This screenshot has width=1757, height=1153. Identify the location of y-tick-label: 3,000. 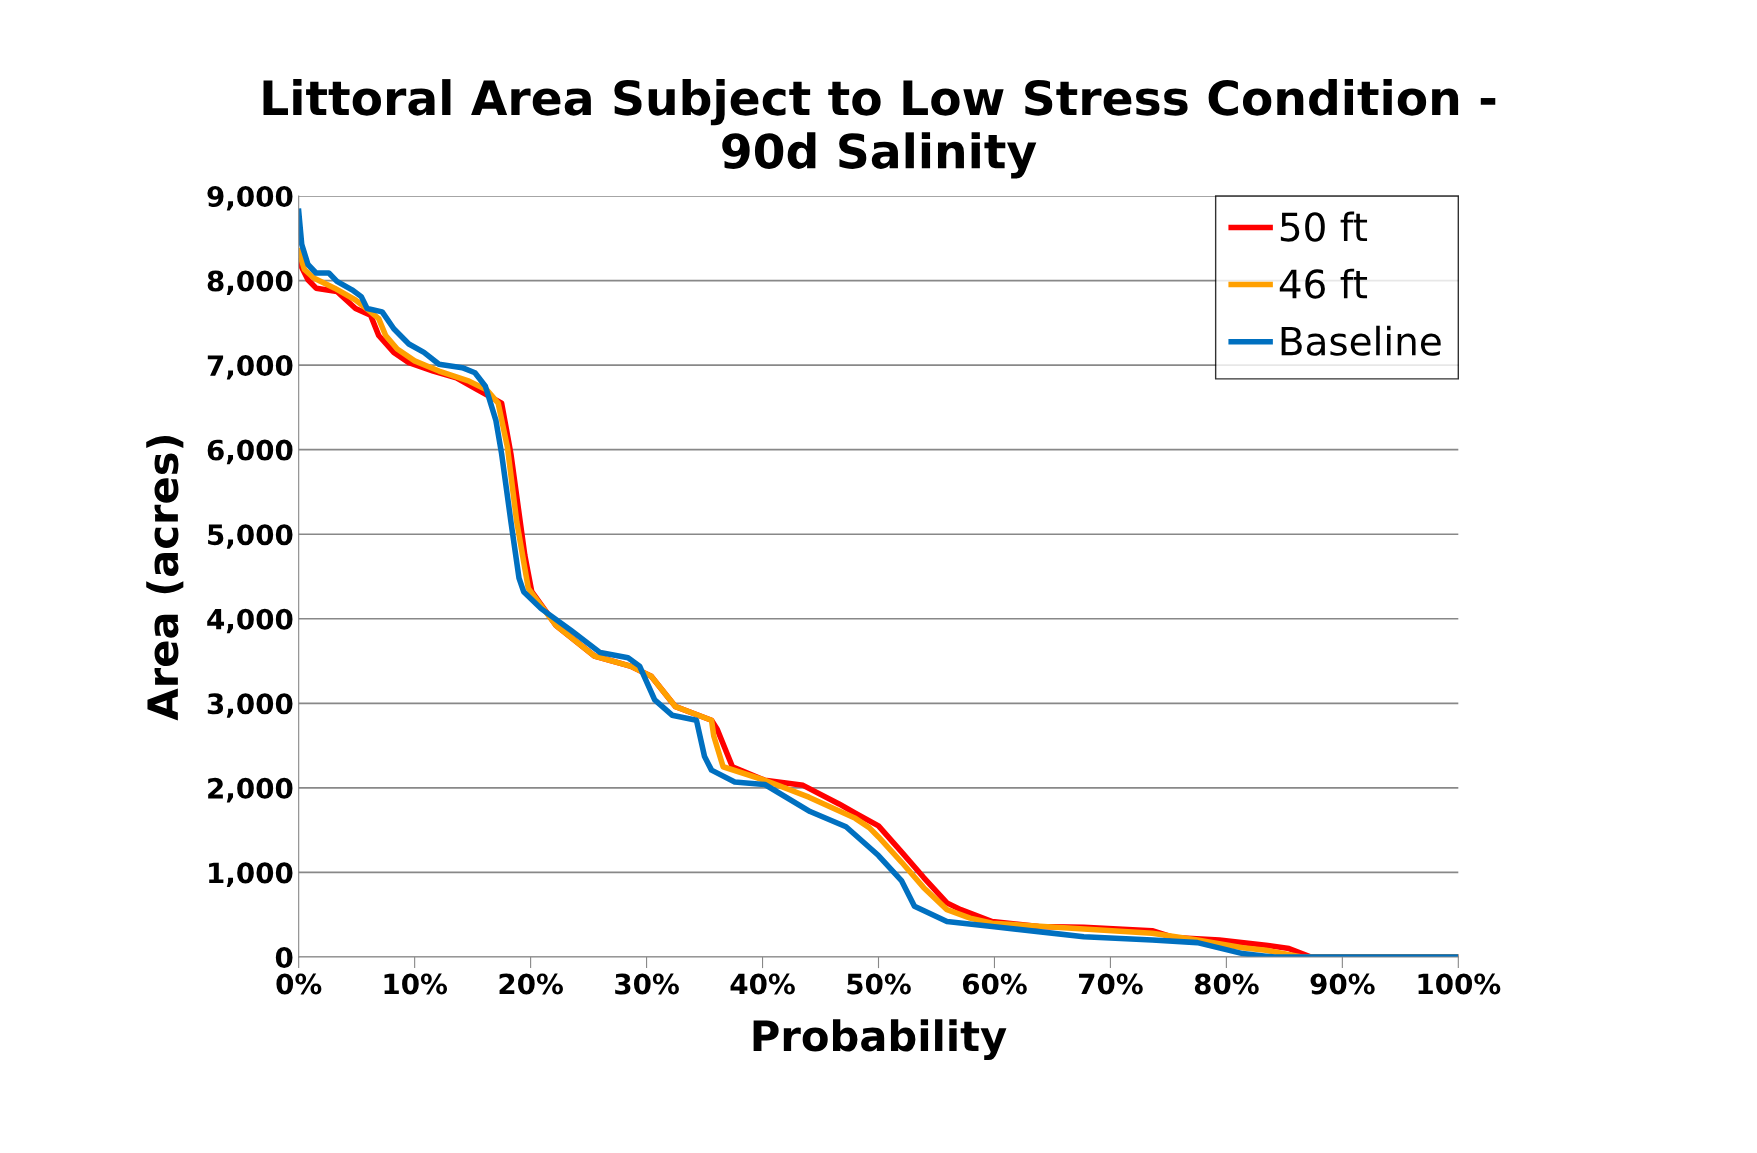
(250, 705).